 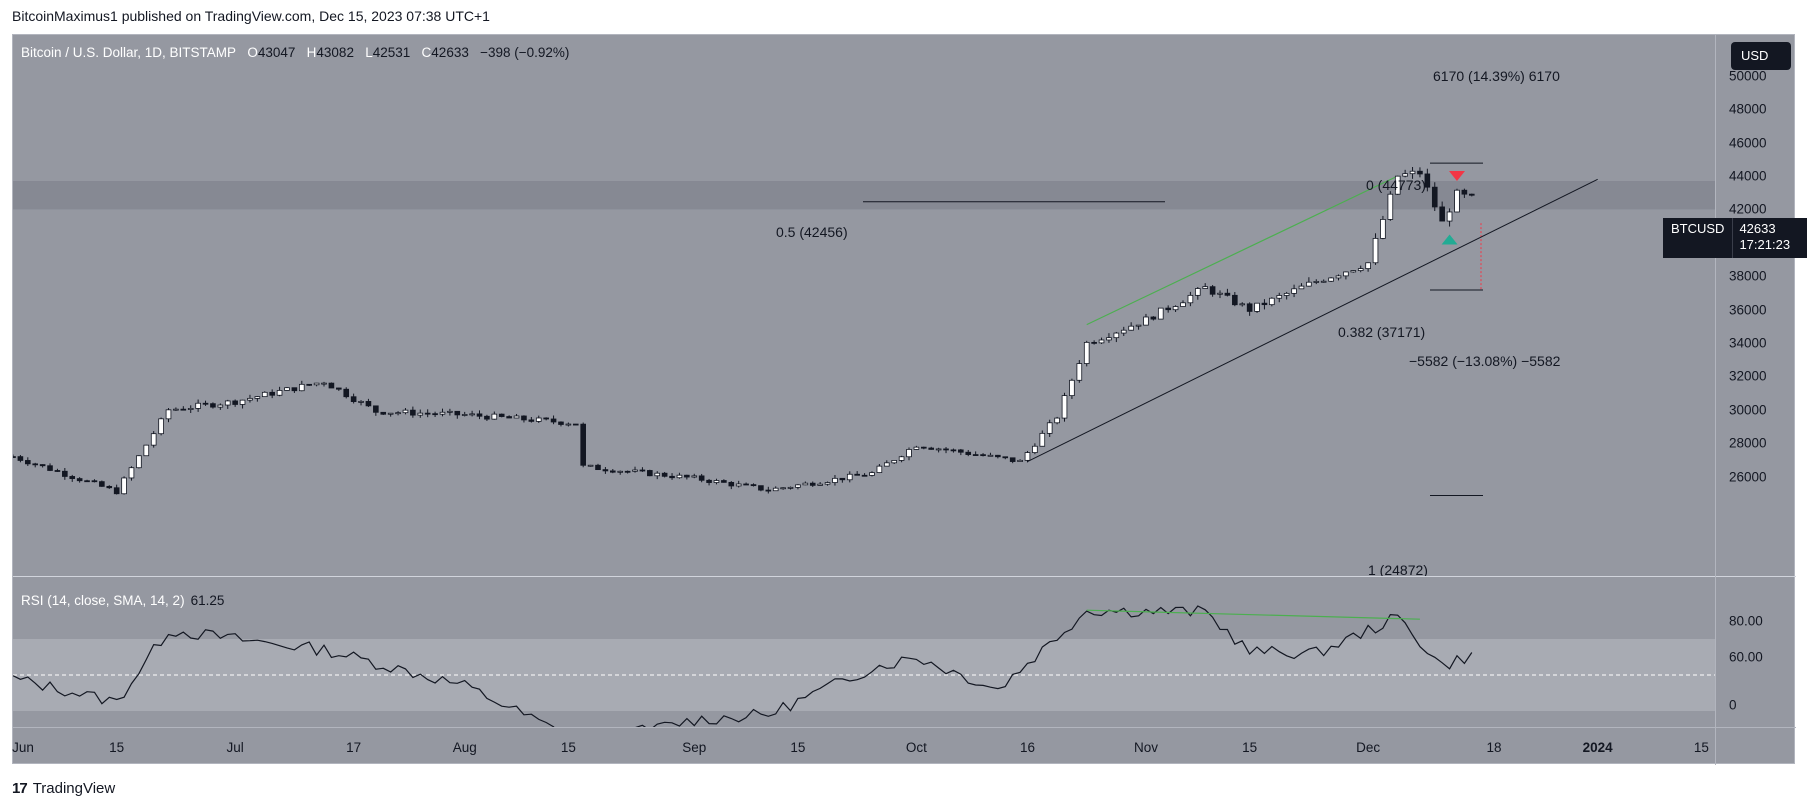 What do you see at coordinates (1748, 477) in the screenshot?
I see `price-tick: 26000` at bounding box center [1748, 477].